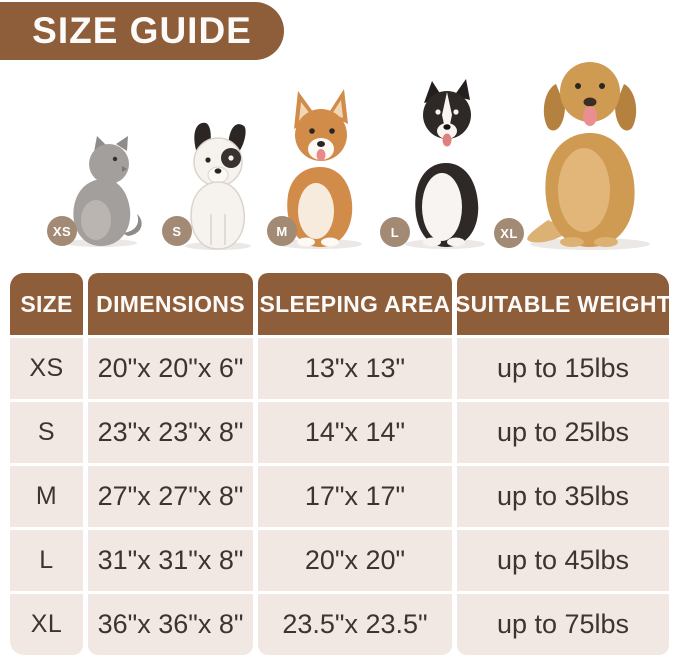 The image size is (679, 657). Describe the element at coordinates (355, 304) in the screenshot. I see `column-header-sleeping-area: SLEEPING AREA` at that location.